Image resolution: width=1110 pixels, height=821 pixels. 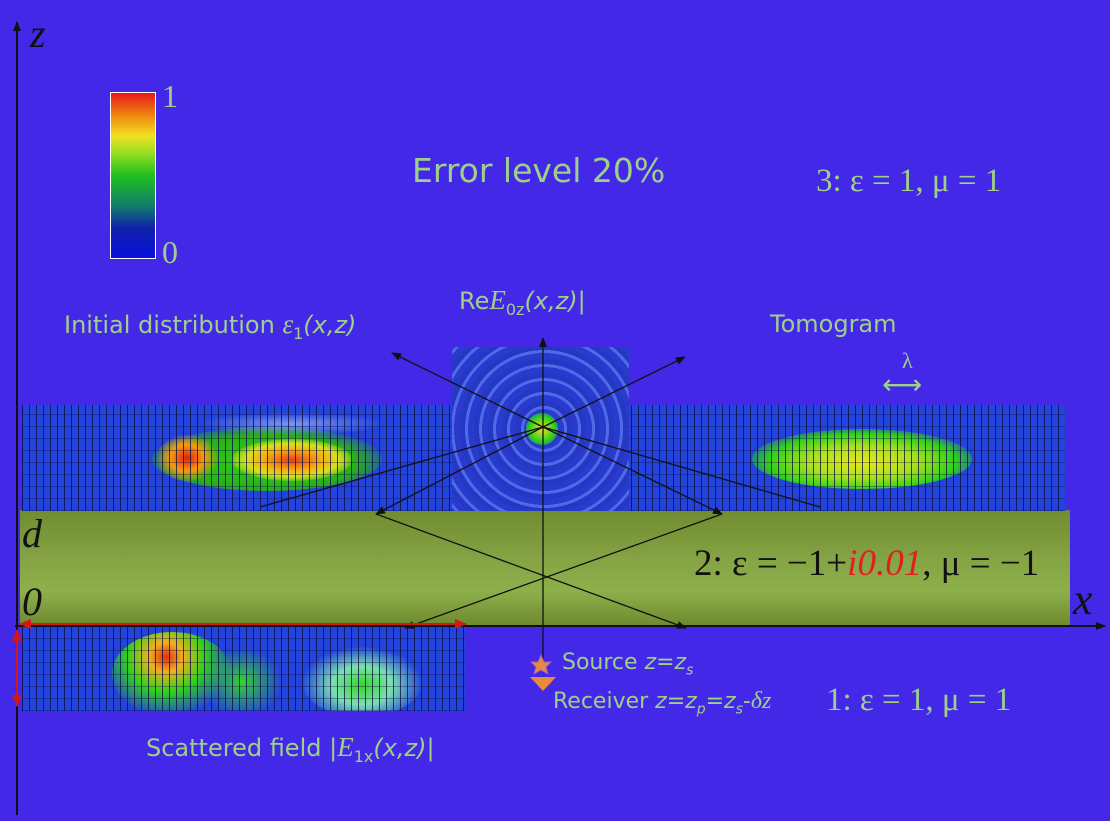 I want to click on ray-slab-right, so click(x=531, y=571).